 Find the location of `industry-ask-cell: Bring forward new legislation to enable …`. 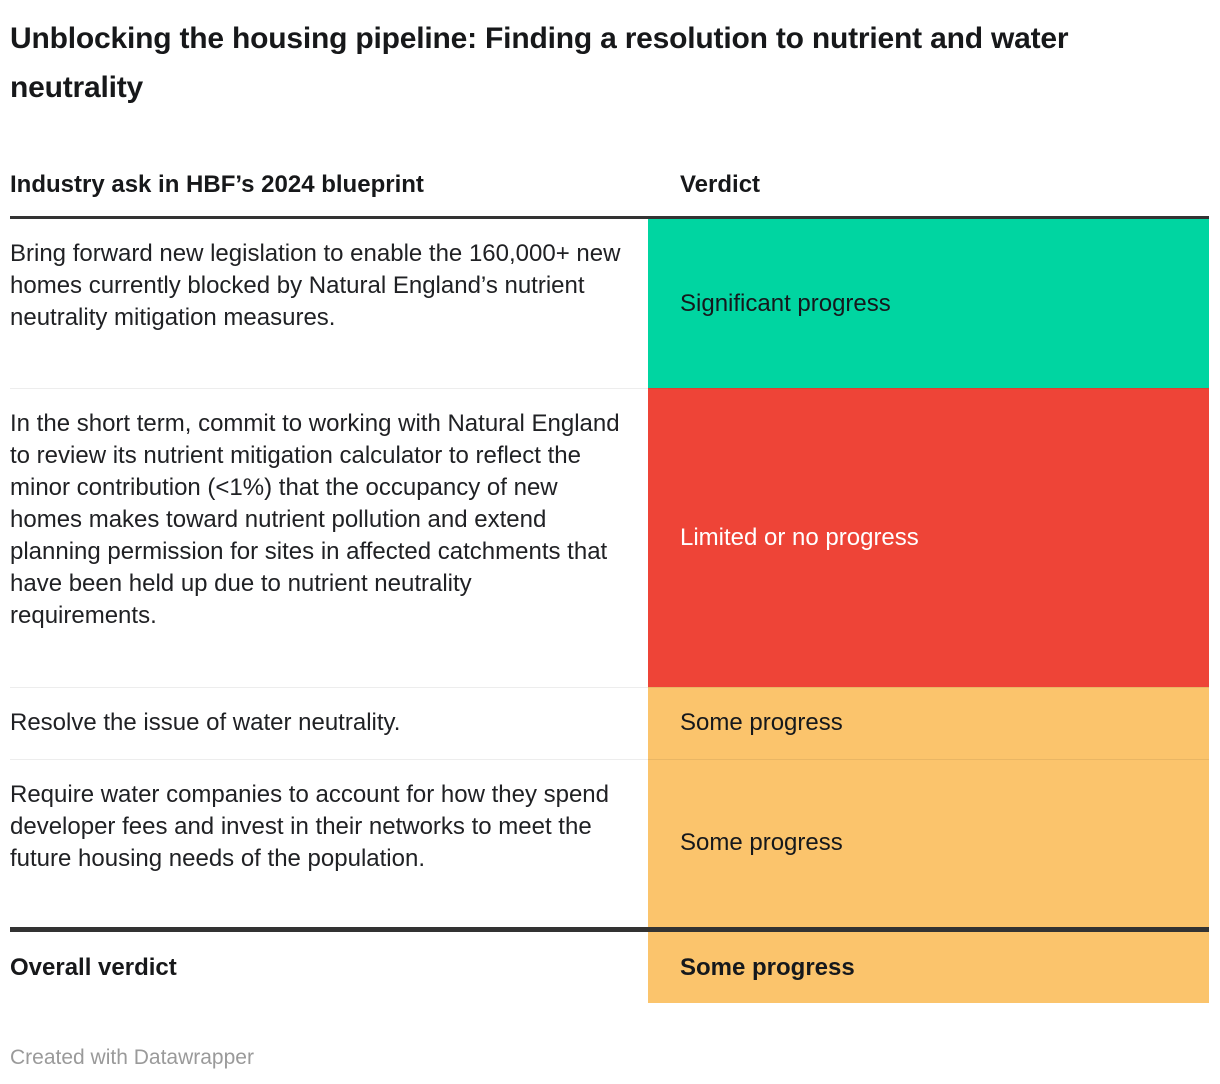

industry-ask-cell: Bring forward new legislation to enable … is located at coordinates (315, 285).